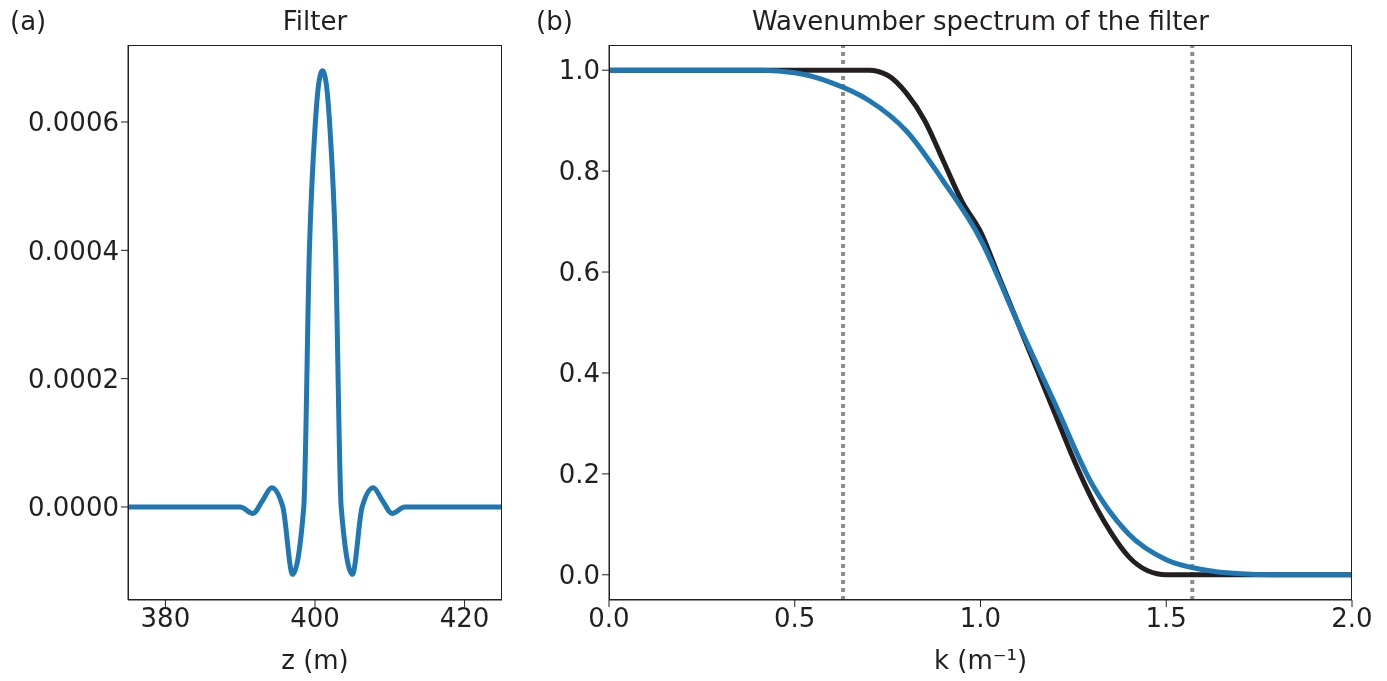 This screenshot has height=681, width=1387. I want to click on x-tick-label: 0.0, so click(609, 618).